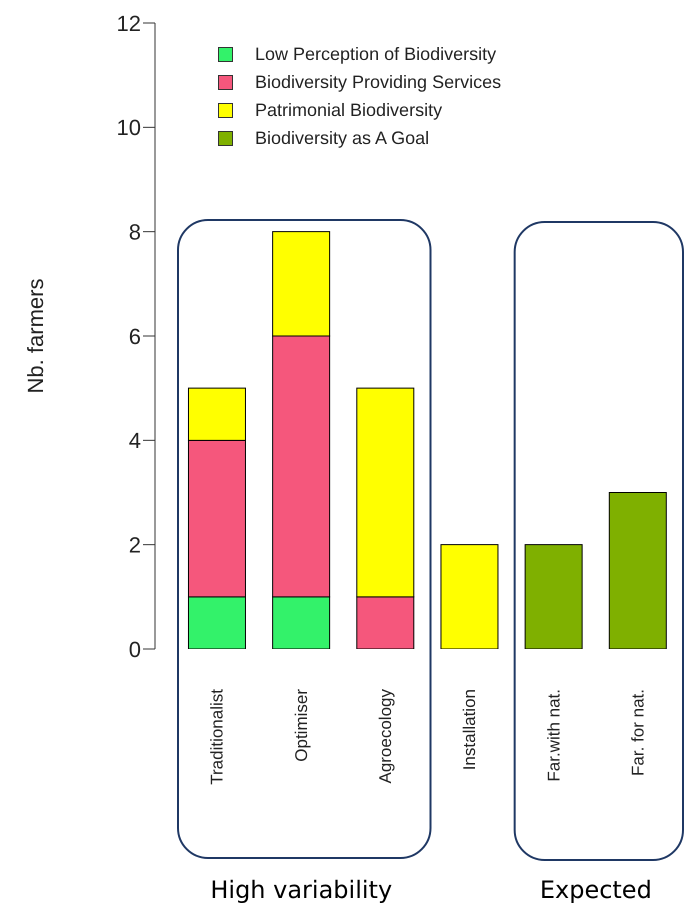 The width and height of the screenshot is (698, 910). Describe the element at coordinates (134, 441) in the screenshot. I see `y-tick-label: 4` at that location.